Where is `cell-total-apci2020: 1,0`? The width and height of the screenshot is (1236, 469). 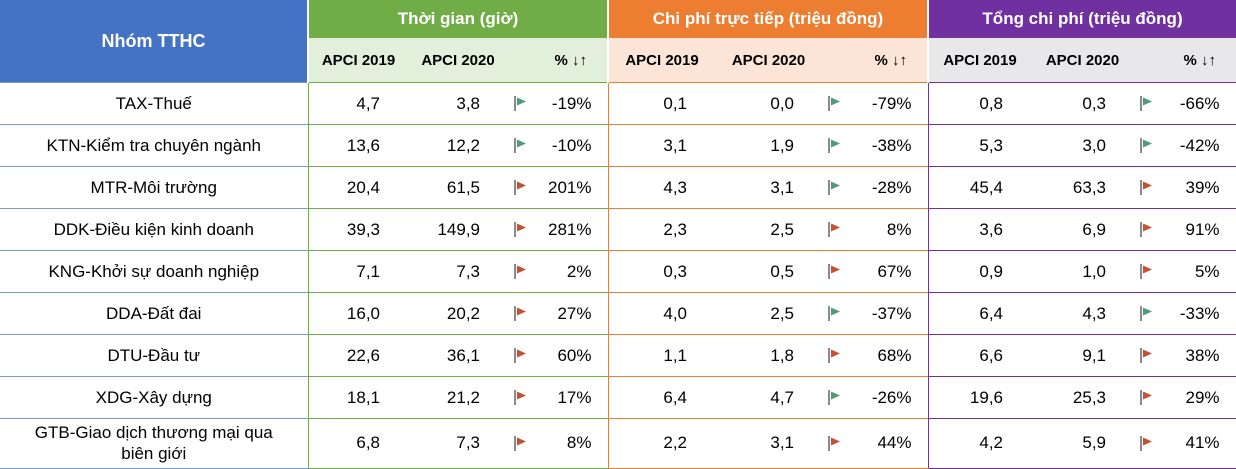
cell-total-apci2020: 1,0 is located at coordinates (1082, 271).